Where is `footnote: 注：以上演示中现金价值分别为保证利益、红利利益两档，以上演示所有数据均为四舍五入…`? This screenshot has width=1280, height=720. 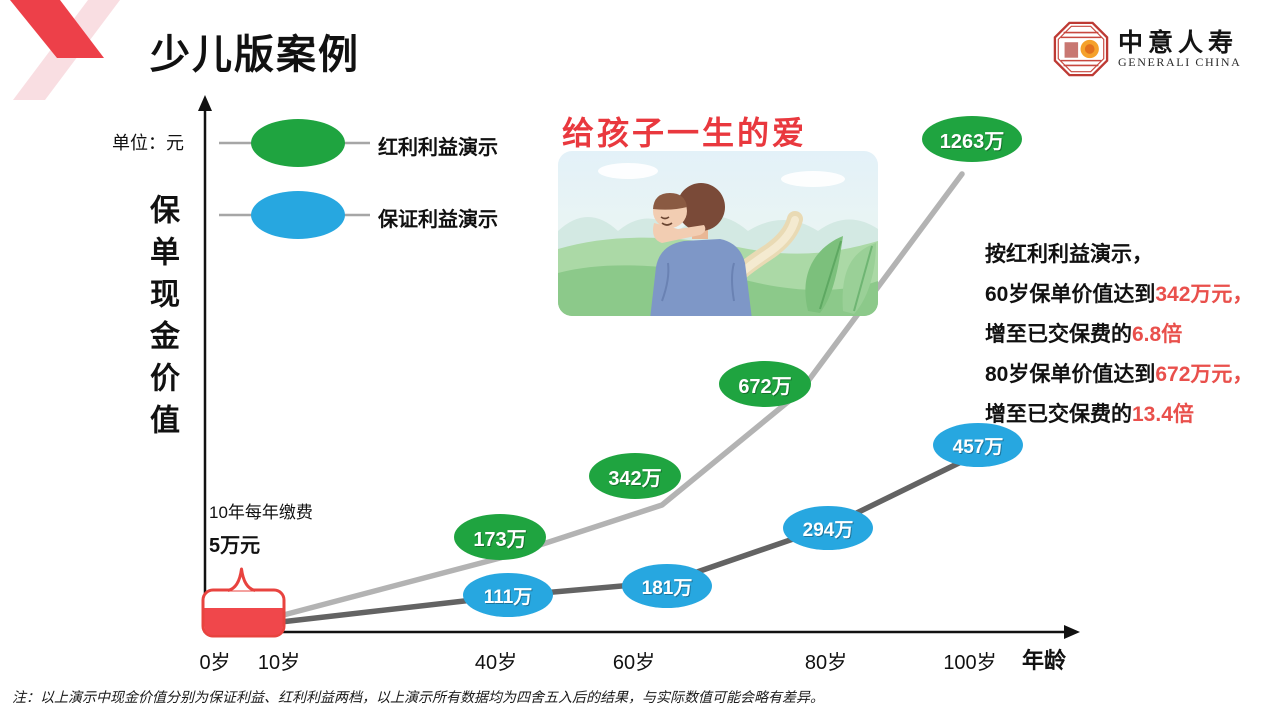 footnote: 注：以上演示中现金价值分别为保证利益、红利利益两档，以上演示所有数据均为四舍五入… is located at coordinates (418, 697).